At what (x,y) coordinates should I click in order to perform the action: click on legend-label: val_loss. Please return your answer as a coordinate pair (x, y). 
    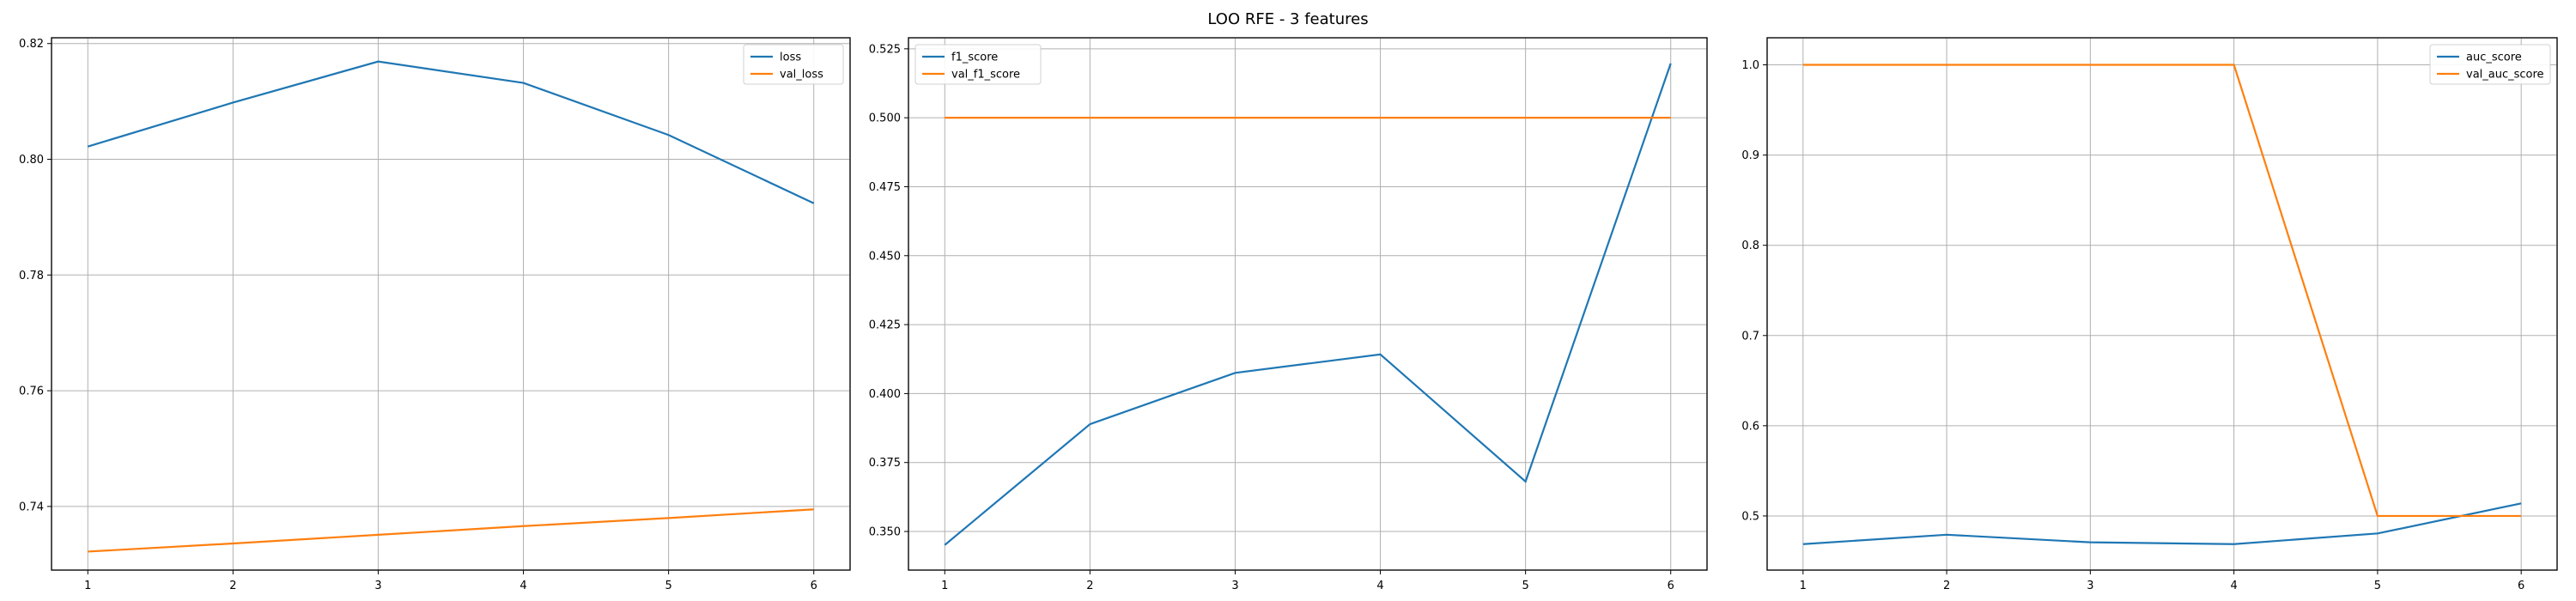
    Looking at the image, I should click on (801, 75).